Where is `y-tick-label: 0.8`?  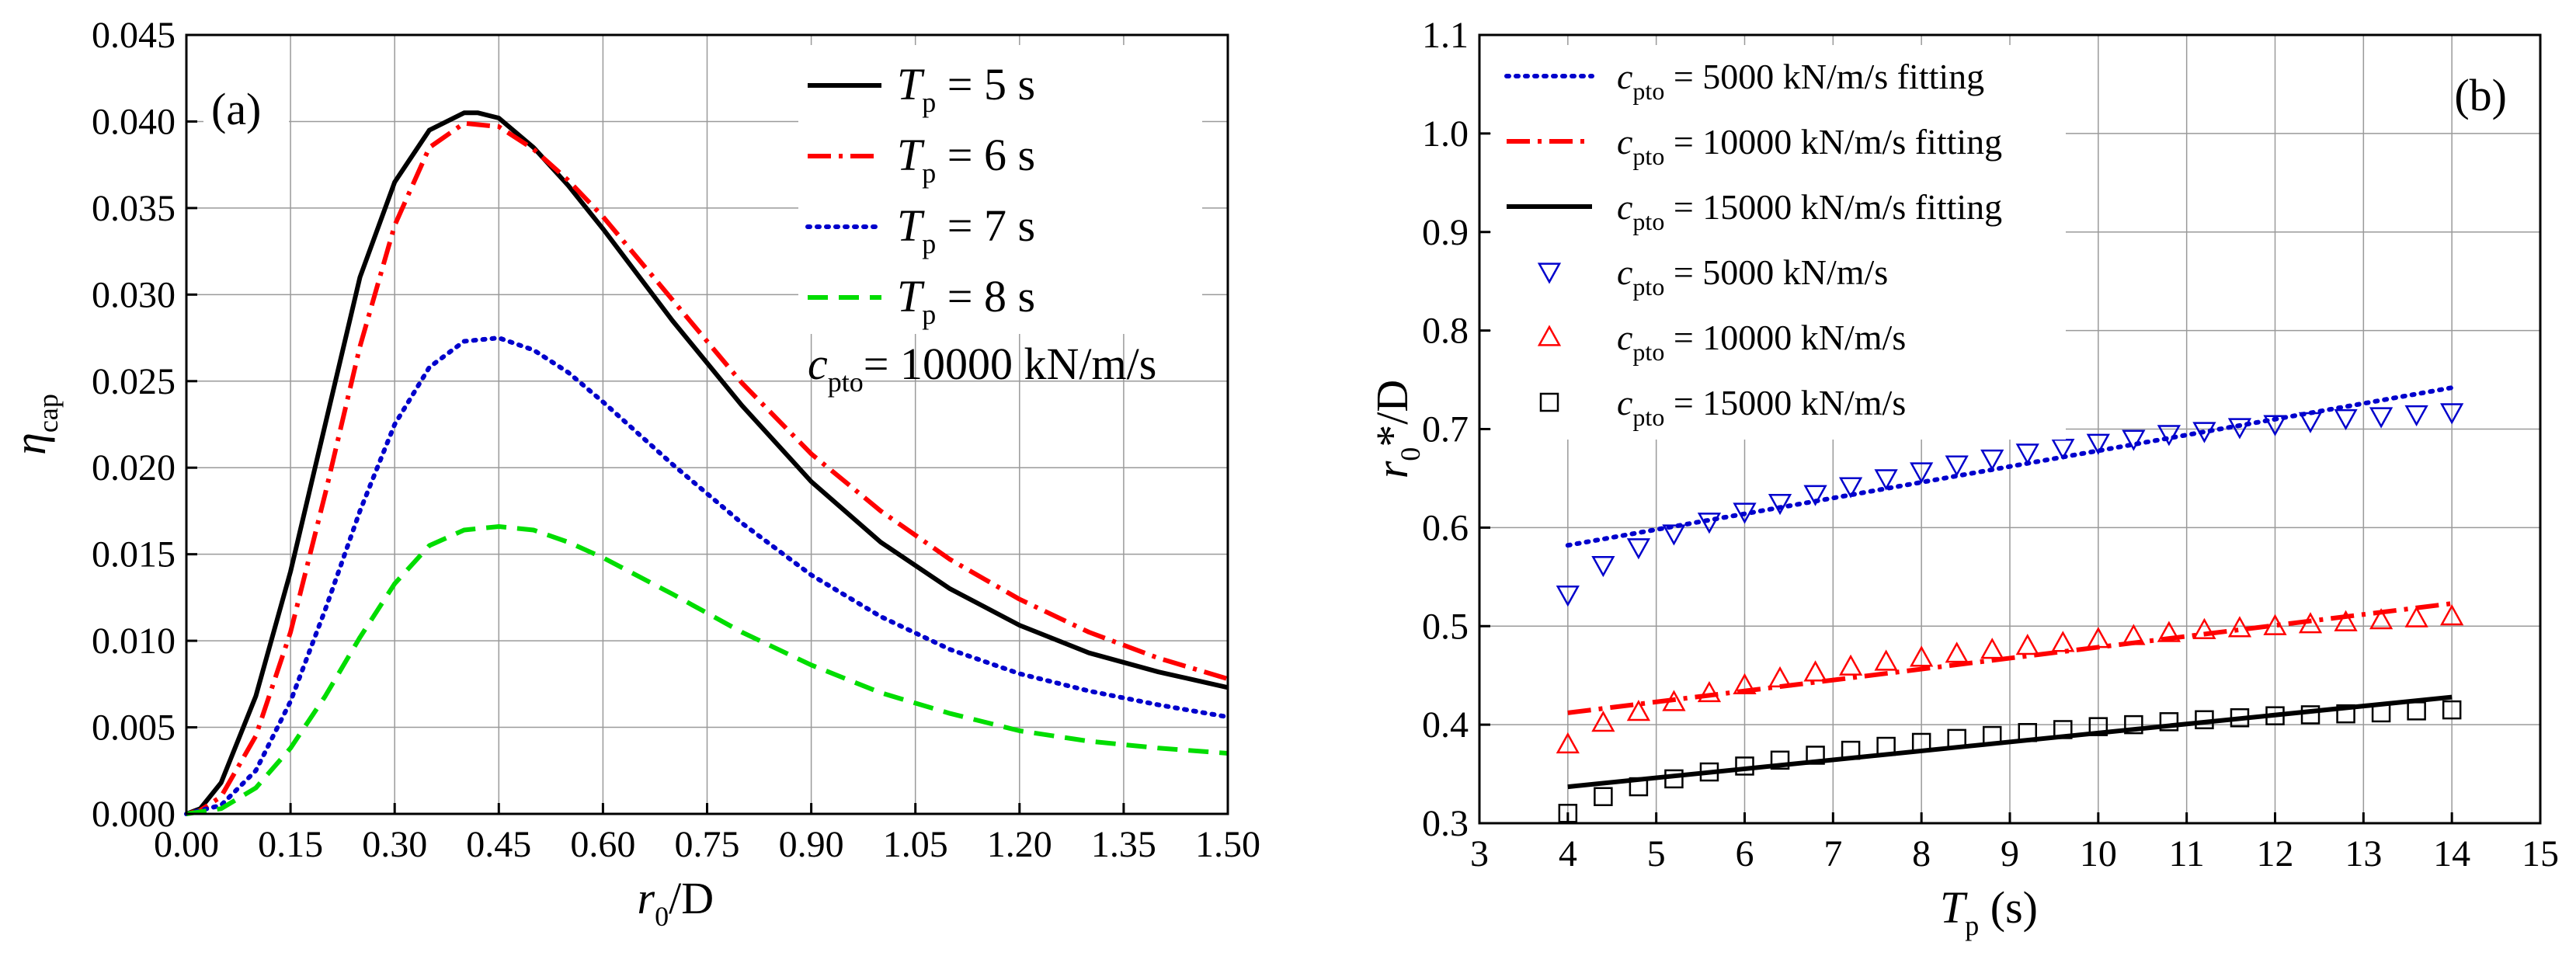 y-tick-label: 0.8 is located at coordinates (1445, 331).